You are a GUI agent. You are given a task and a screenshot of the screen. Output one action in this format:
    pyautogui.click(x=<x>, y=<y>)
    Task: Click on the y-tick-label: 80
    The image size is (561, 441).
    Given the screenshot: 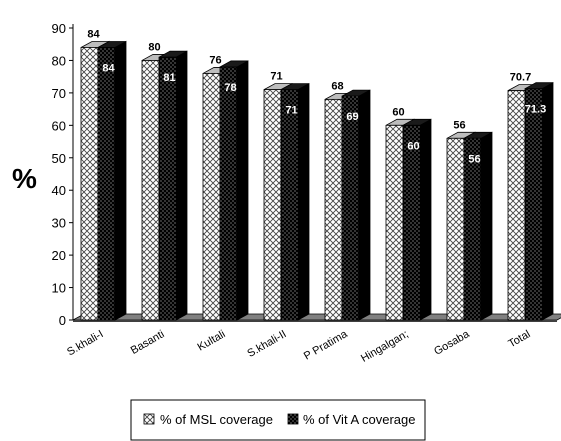 What is the action you would take?
    pyautogui.click(x=59, y=60)
    